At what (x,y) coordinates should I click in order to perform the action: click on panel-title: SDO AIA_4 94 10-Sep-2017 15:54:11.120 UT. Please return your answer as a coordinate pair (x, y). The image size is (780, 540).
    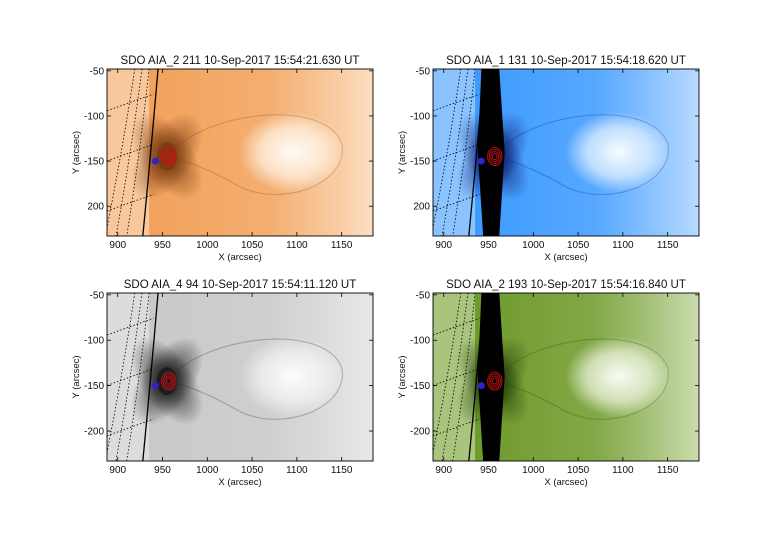
    Looking at the image, I should click on (240, 285).